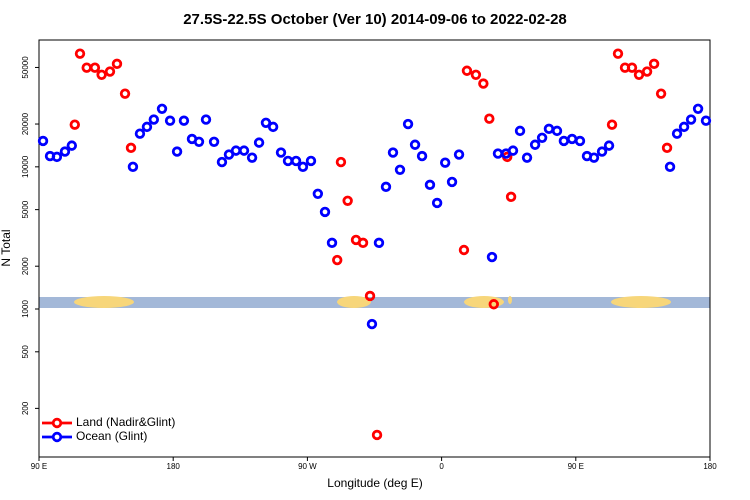 Image resolution: width=750 pixels, height=500 pixels. Describe the element at coordinates (25, 166) in the screenshot. I see `y-tick-label: 10000` at that location.